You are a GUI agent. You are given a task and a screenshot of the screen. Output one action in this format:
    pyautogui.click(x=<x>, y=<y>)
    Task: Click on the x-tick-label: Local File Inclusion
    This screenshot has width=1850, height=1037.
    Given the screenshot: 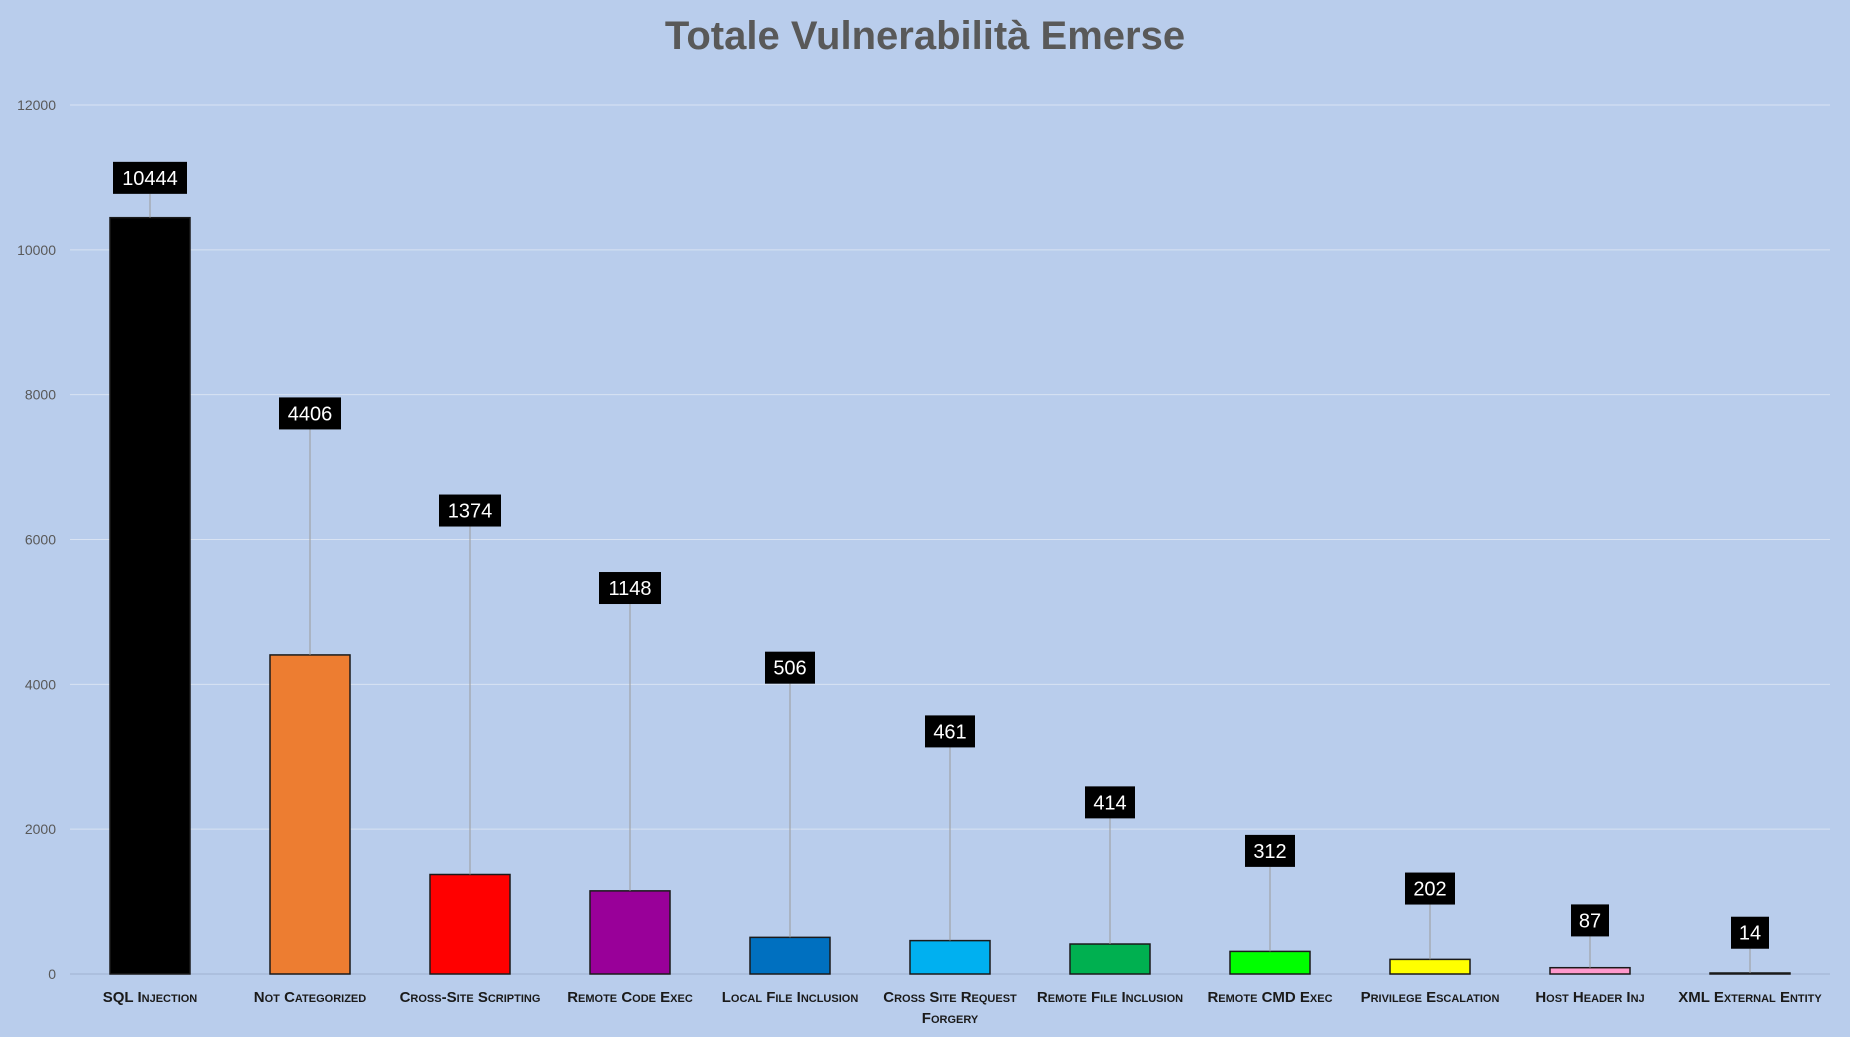 What is the action you would take?
    pyautogui.click(x=790, y=997)
    